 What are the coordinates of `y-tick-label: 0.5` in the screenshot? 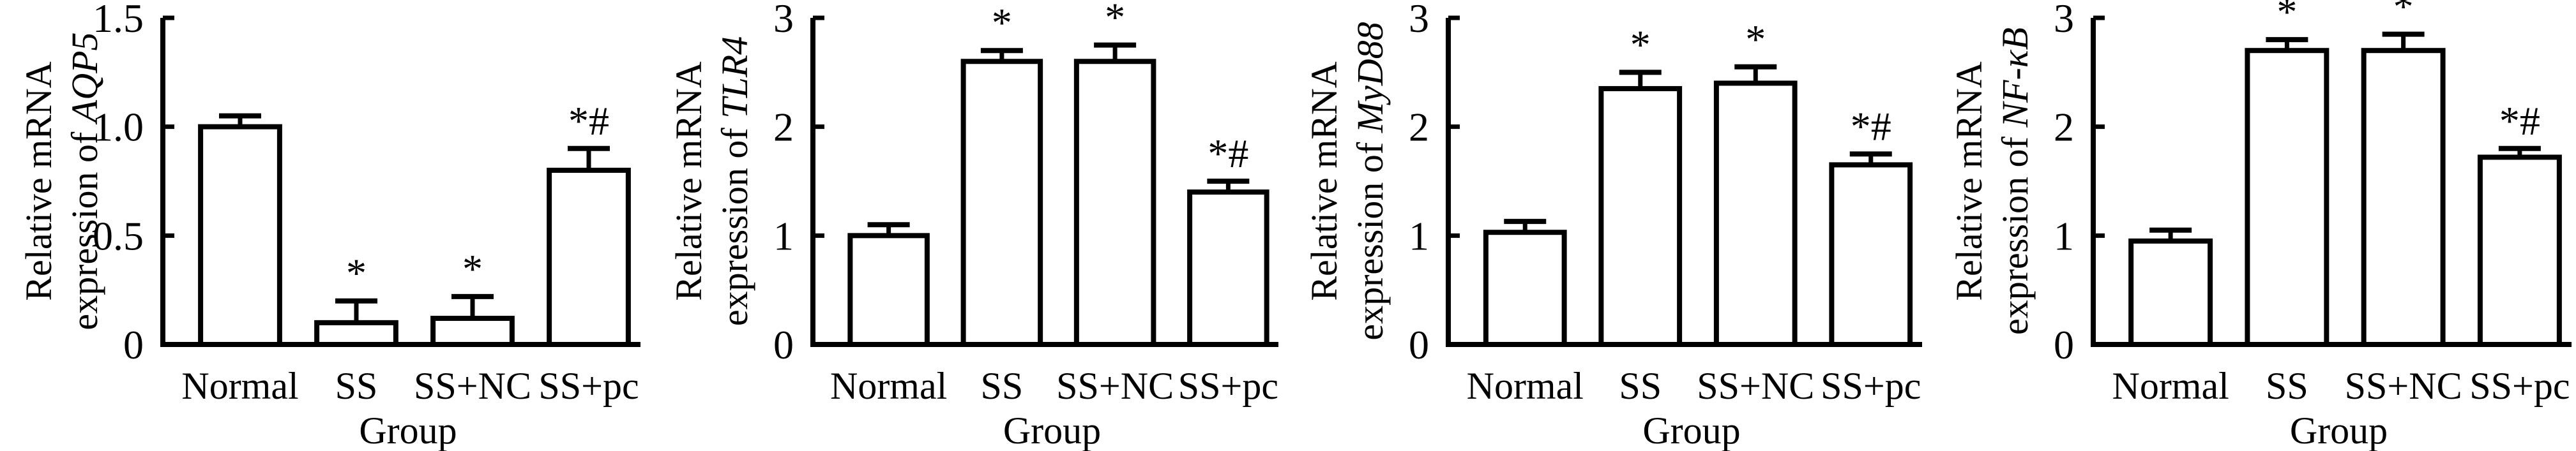 It's located at (119, 236).